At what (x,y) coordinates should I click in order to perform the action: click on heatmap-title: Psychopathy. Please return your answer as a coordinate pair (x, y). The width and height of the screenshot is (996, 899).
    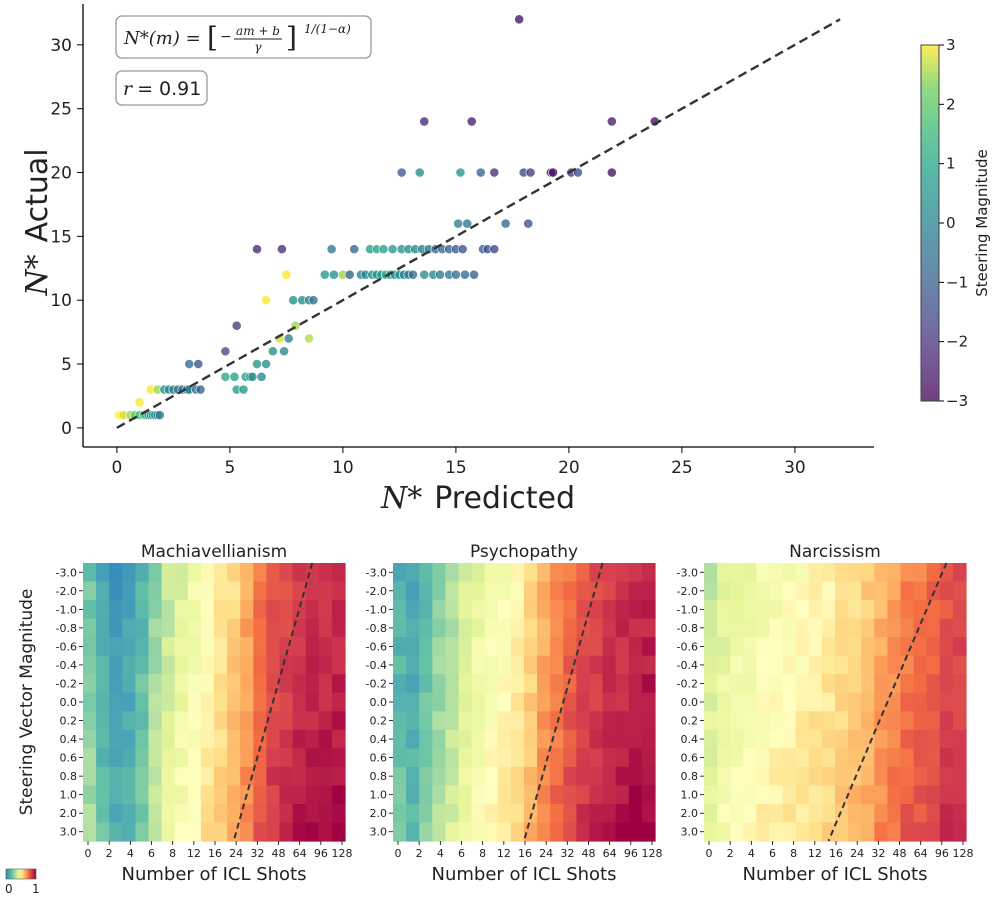
    Looking at the image, I should click on (524, 552).